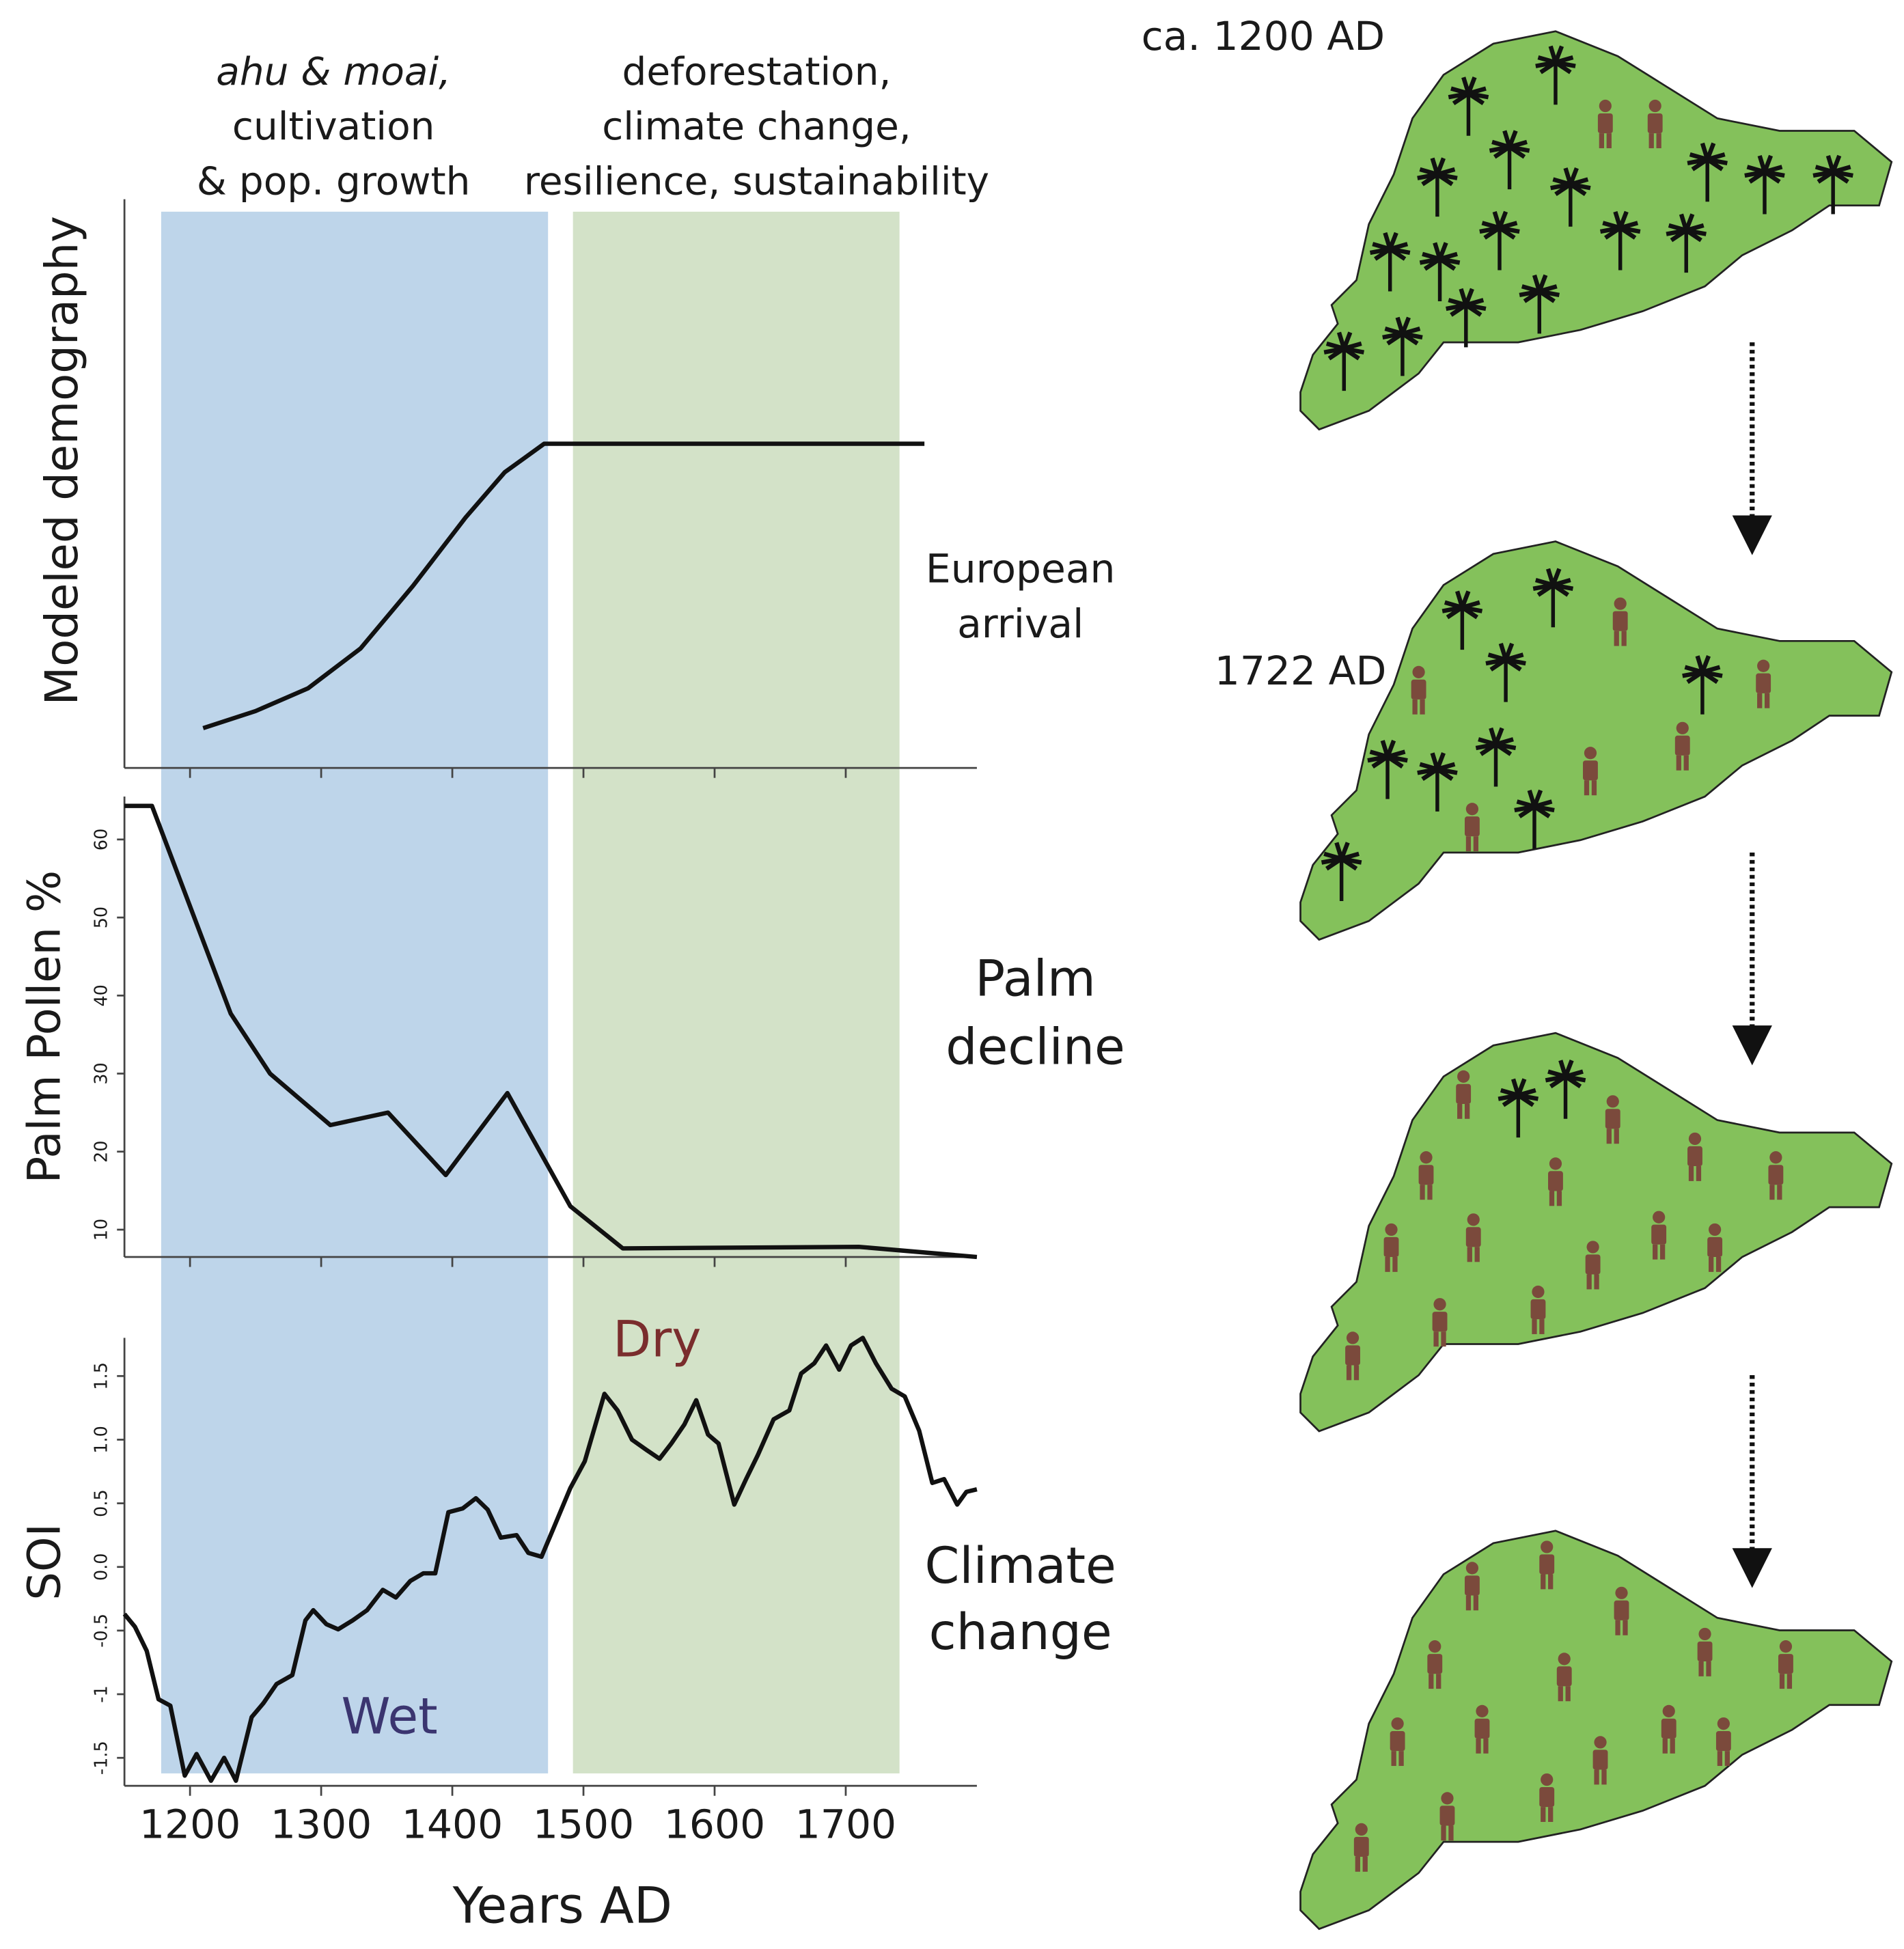  What do you see at coordinates (845, 1824) in the screenshot?
I see `x-tick-label: 1700` at bounding box center [845, 1824].